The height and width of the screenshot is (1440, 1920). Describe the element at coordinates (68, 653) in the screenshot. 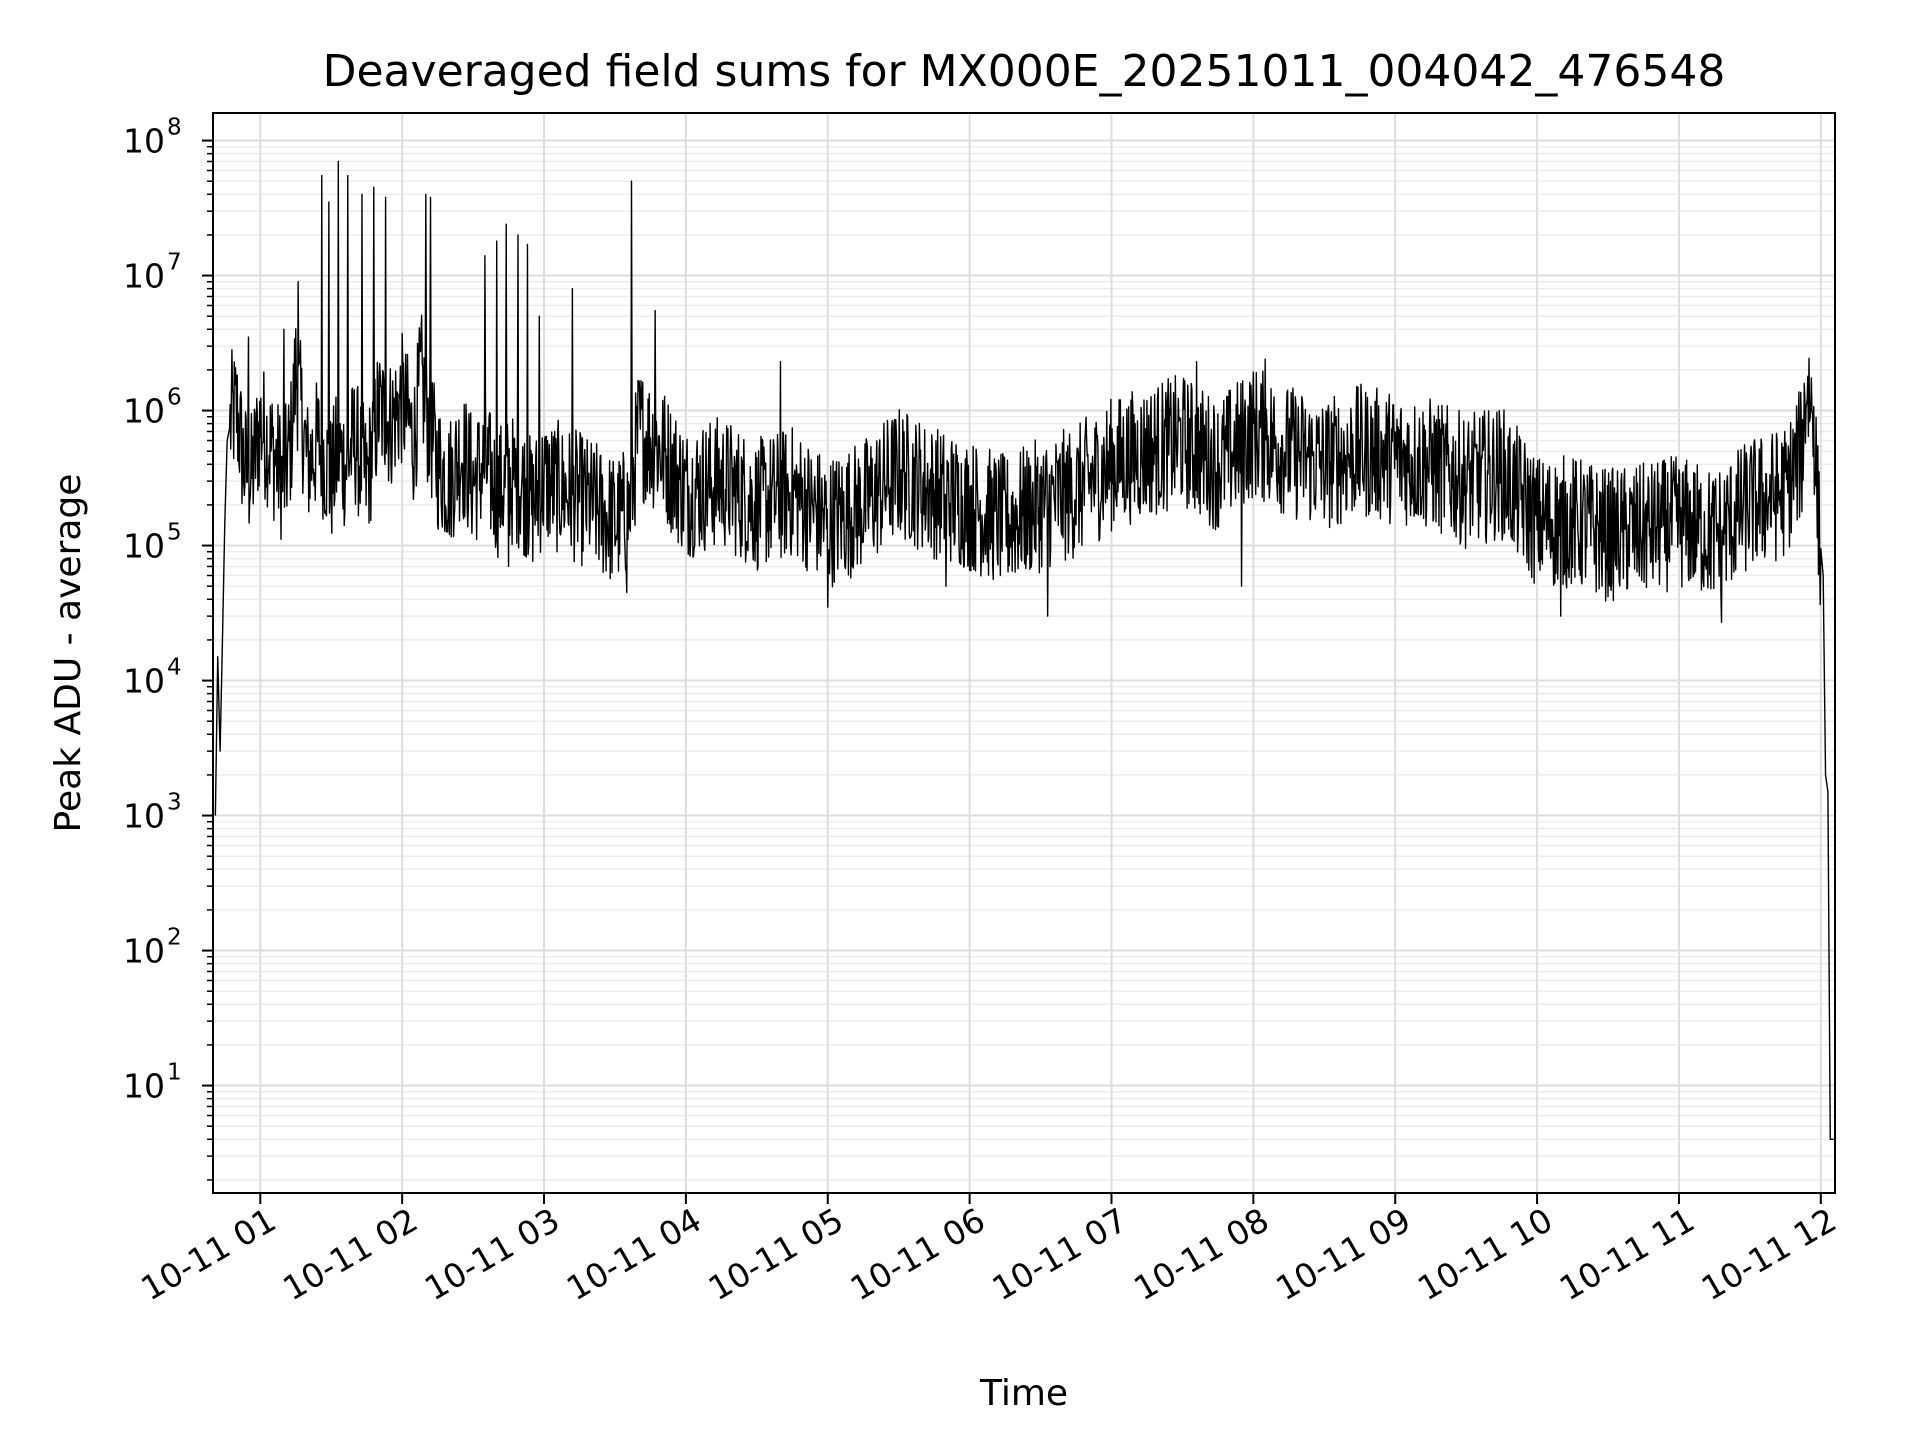

I see `y-axis-label: Peak ADU - average` at that location.